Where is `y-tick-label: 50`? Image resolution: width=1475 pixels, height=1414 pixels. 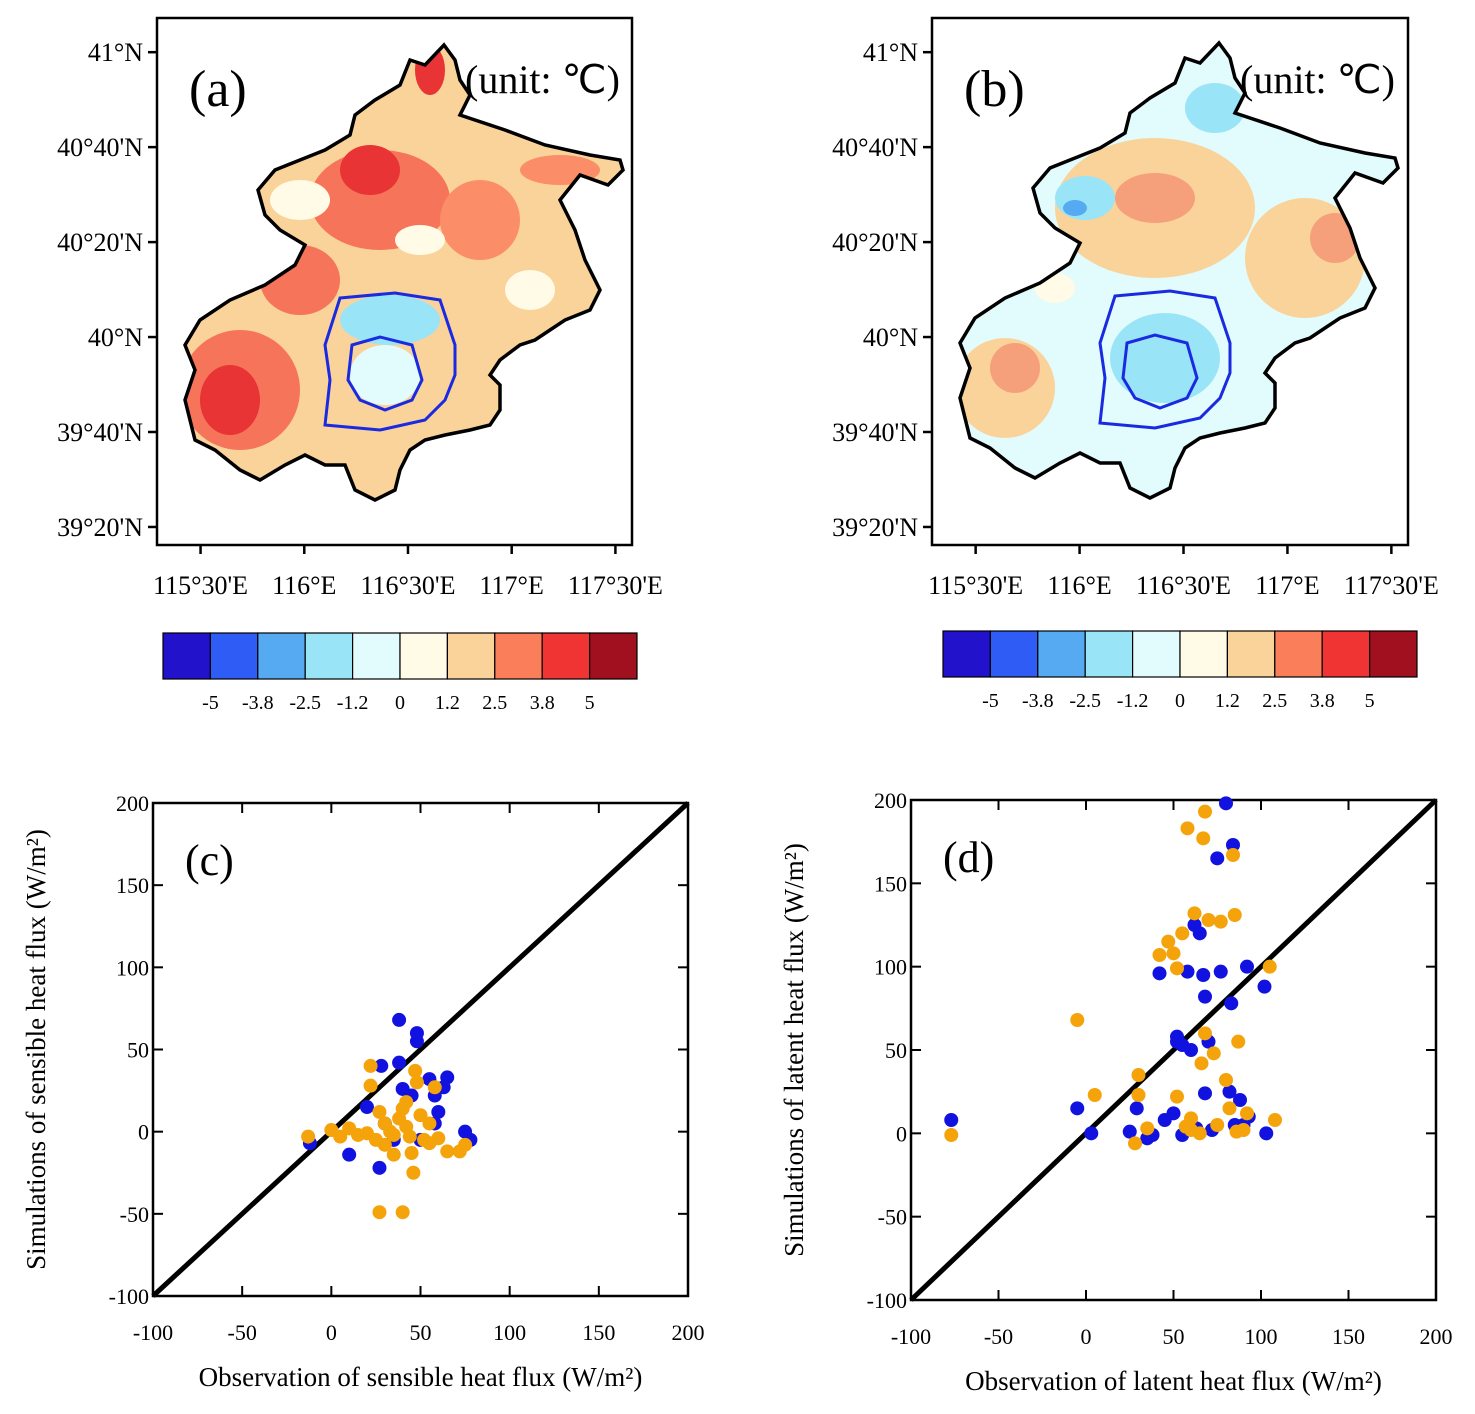 y-tick-label: 50 is located at coordinates (896, 1050).